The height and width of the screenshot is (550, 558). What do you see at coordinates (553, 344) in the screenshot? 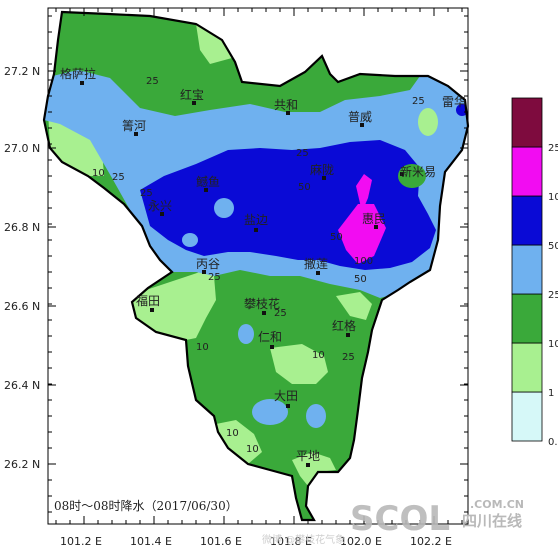
I see `legend-level-label: 10` at bounding box center [553, 344].